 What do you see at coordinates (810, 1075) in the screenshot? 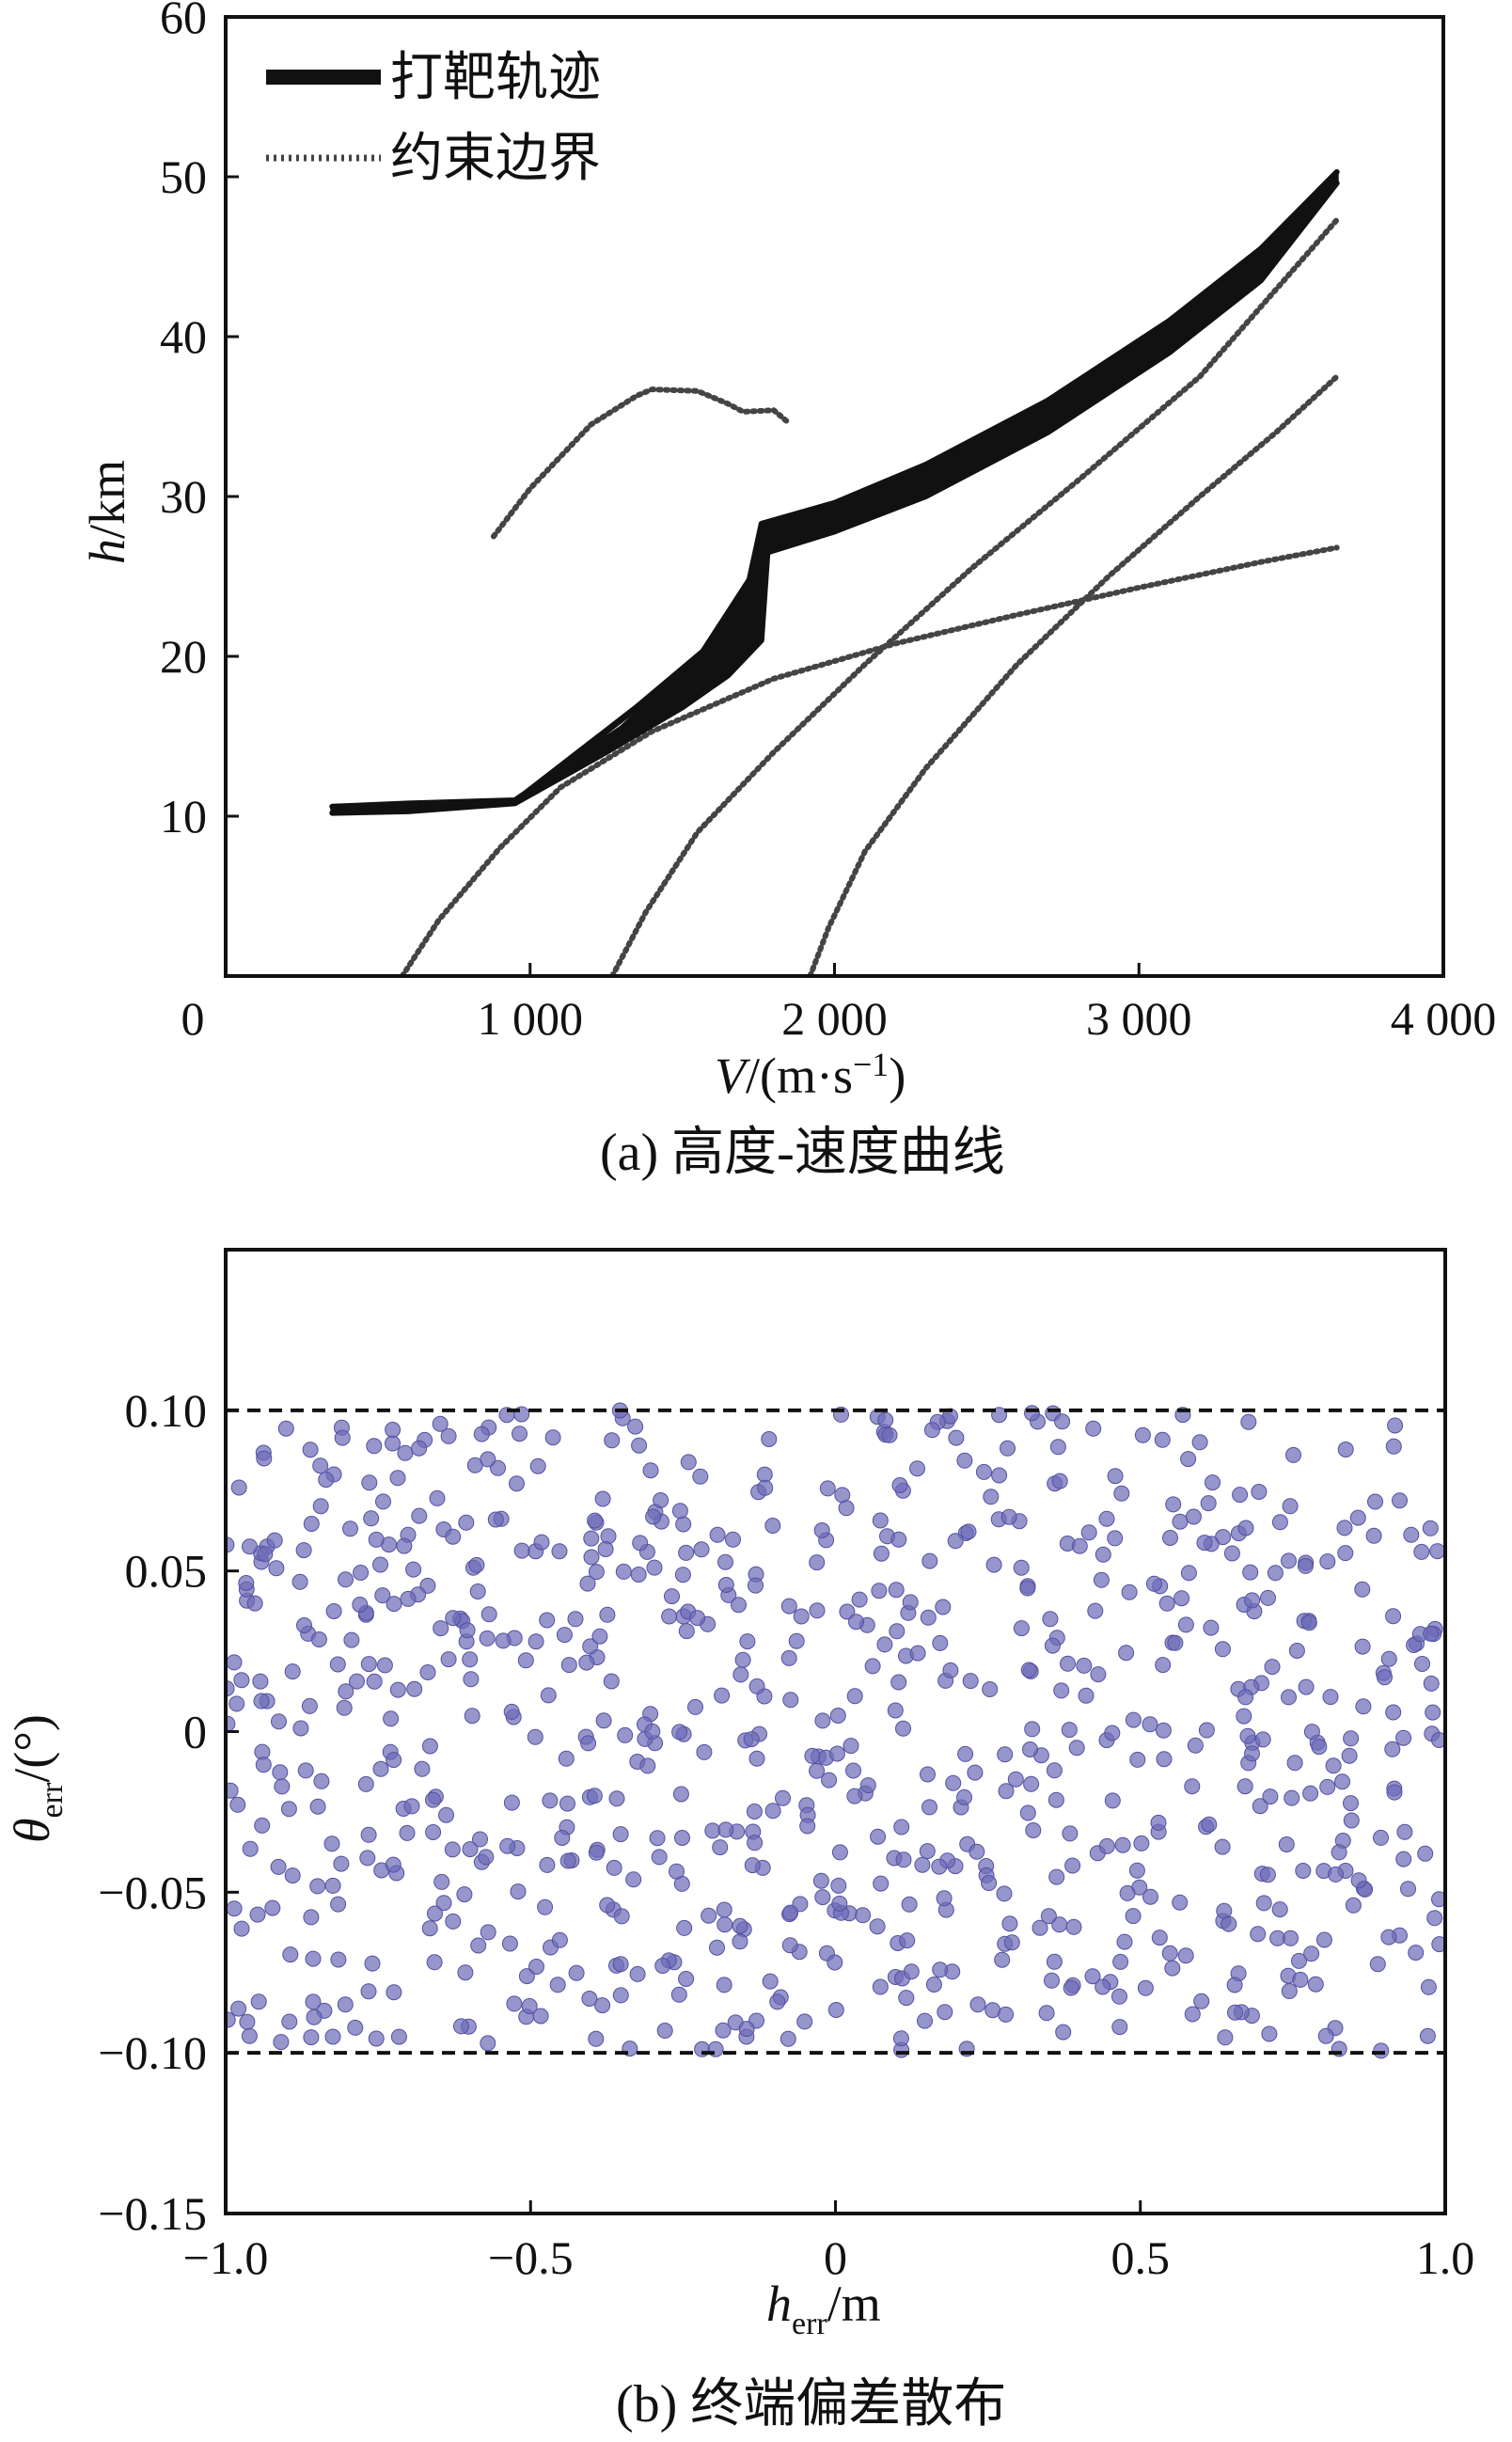
I see `panel-a-x-axis-title: V/(m·s−1)` at bounding box center [810, 1075].